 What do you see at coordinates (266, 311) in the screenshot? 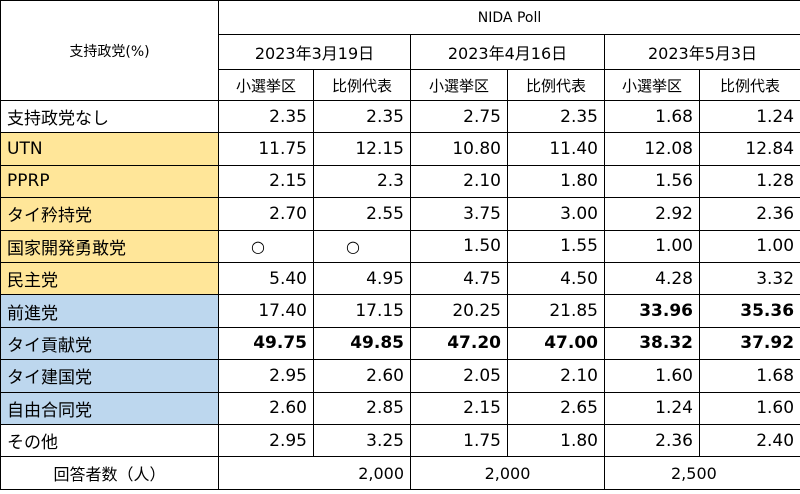
I see `value-cell: 17.40` at bounding box center [266, 311].